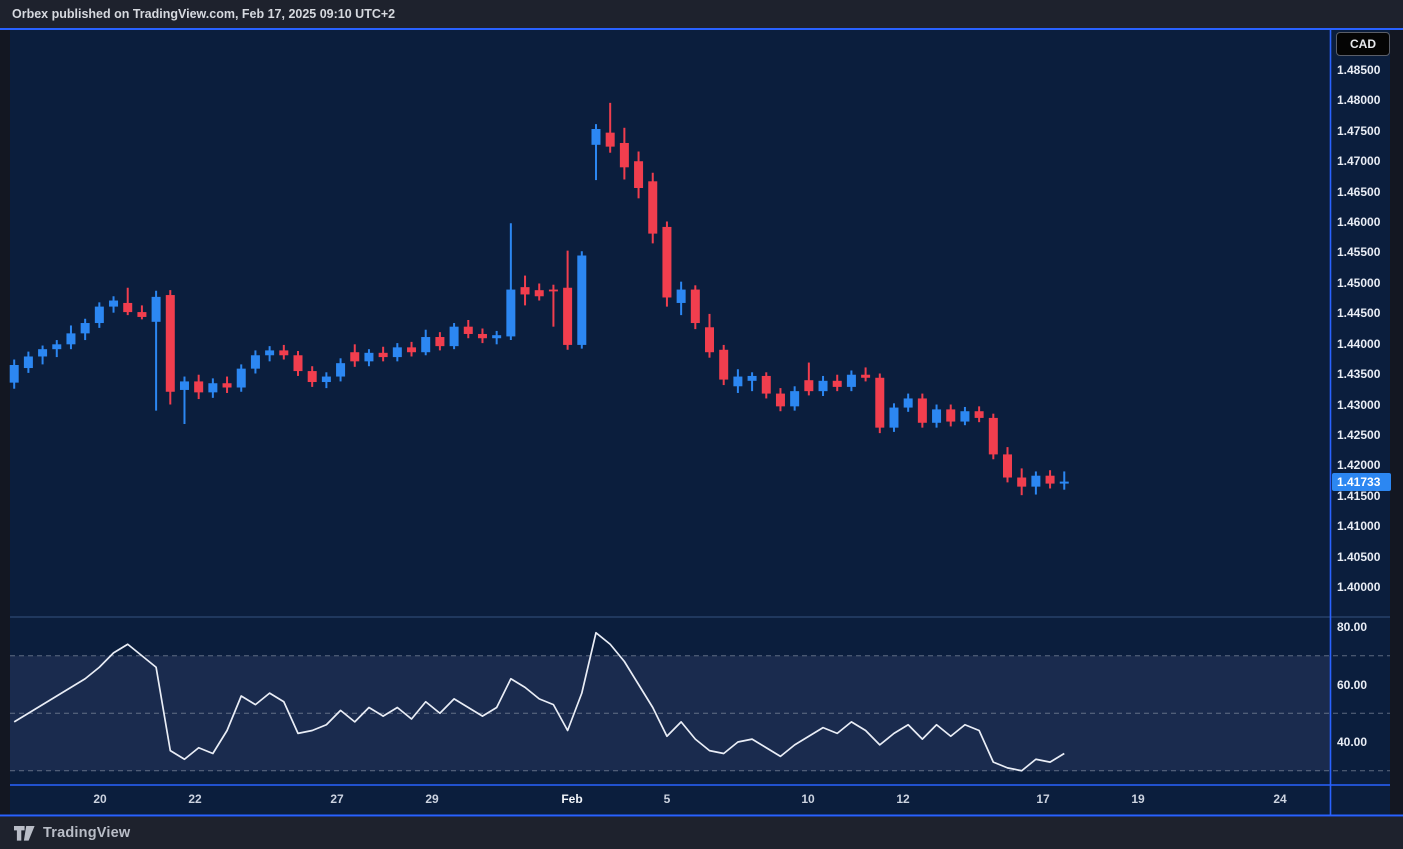 This screenshot has height=849, width=1403. Describe the element at coordinates (1359, 404) in the screenshot. I see `price-tick-label: 1.43000` at that location.